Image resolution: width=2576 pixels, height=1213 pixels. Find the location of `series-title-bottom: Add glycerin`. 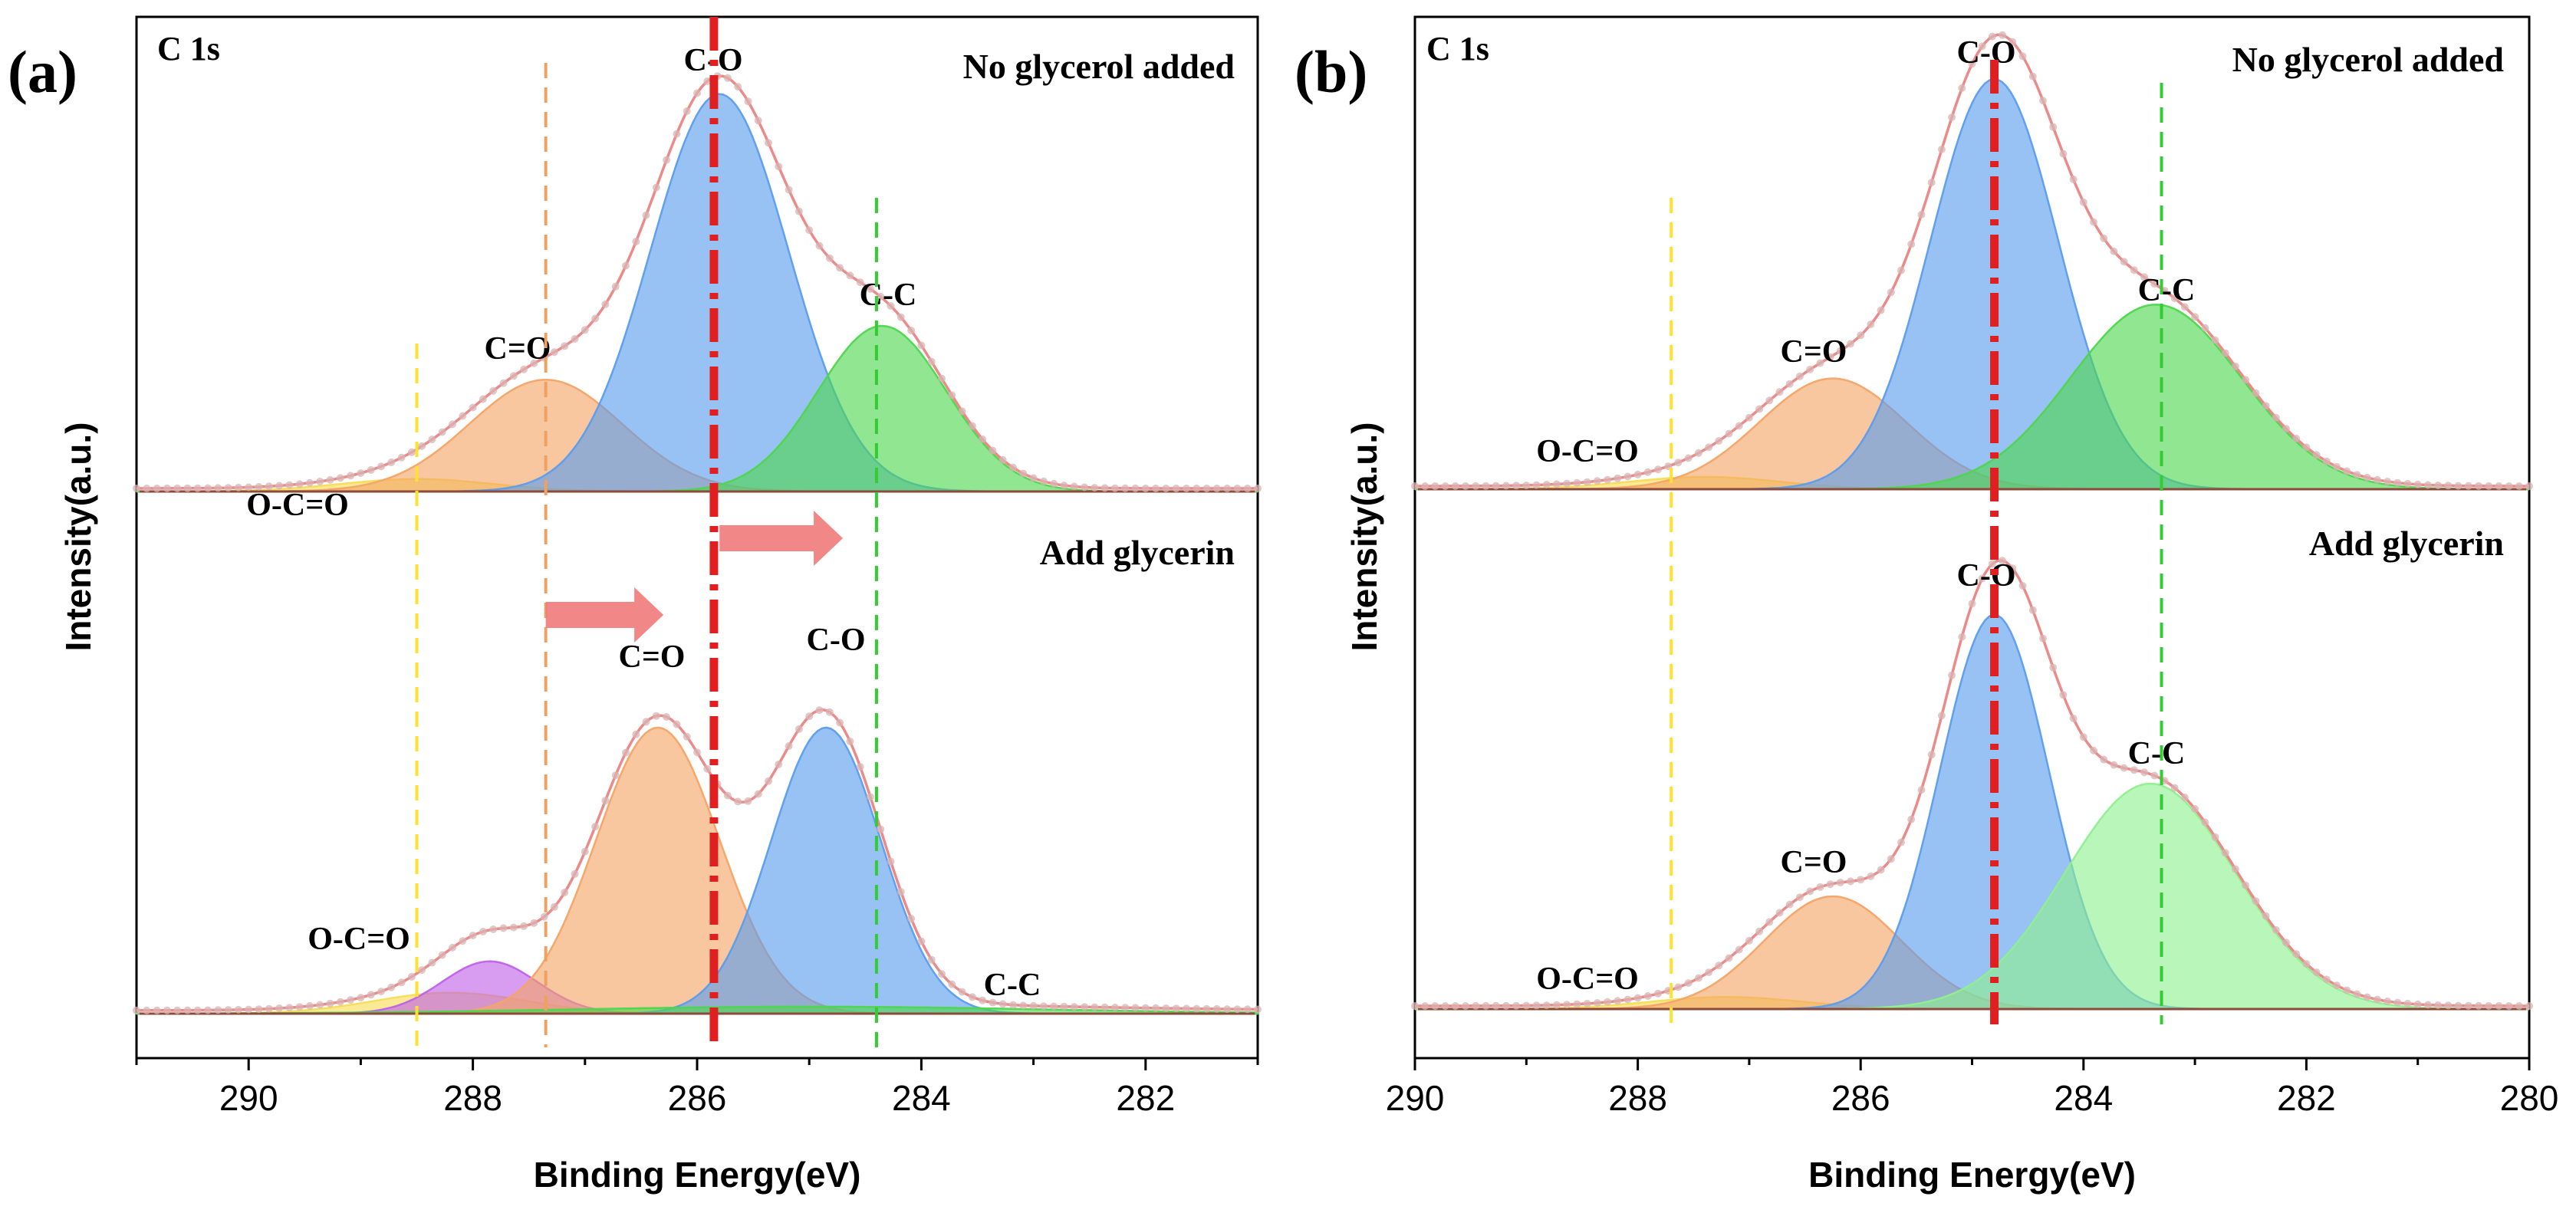

series-title-bottom: Add glycerin is located at coordinates (2406, 543).